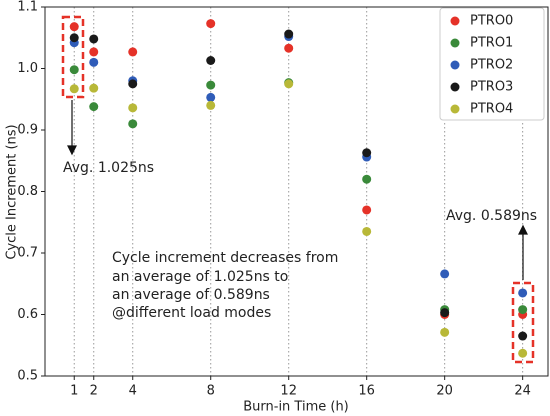  What do you see at coordinates (211, 391) in the screenshot?
I see `x-tick-label: 8` at bounding box center [211, 391].